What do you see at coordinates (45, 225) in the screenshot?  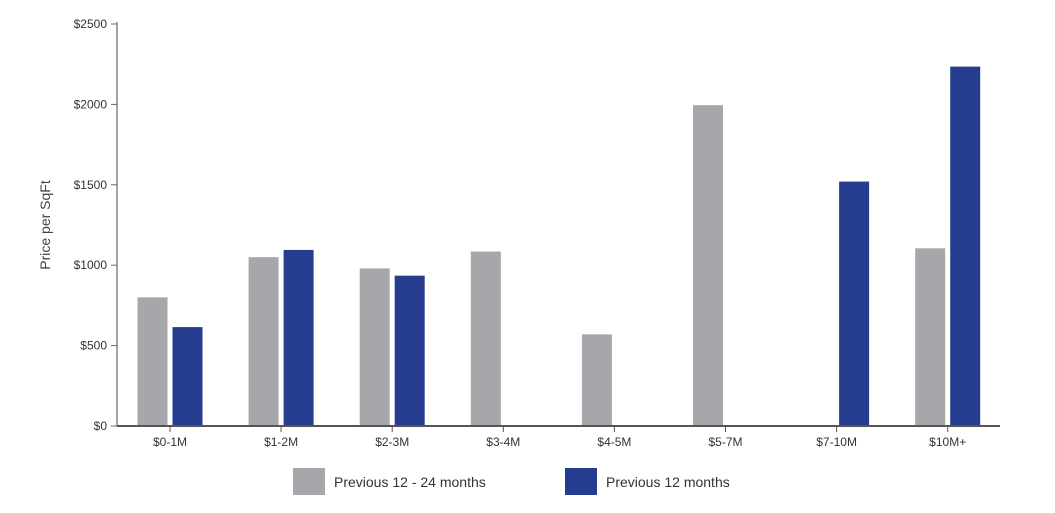 I see `y-axis-title: Price per SqFt` at bounding box center [45, 225].